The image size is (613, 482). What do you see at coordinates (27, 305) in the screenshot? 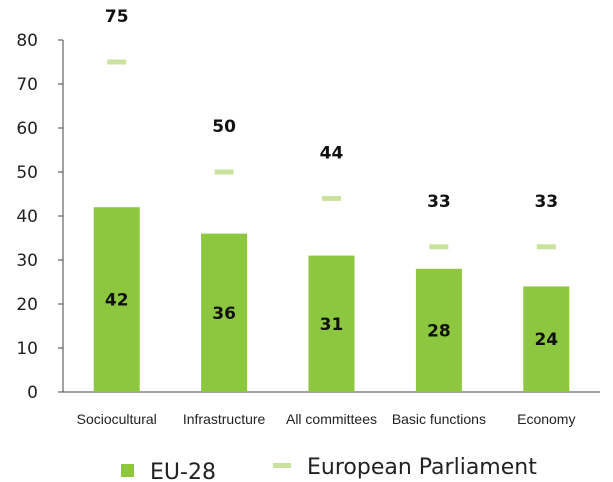
I see `y-tick-label: 20` at bounding box center [27, 305].